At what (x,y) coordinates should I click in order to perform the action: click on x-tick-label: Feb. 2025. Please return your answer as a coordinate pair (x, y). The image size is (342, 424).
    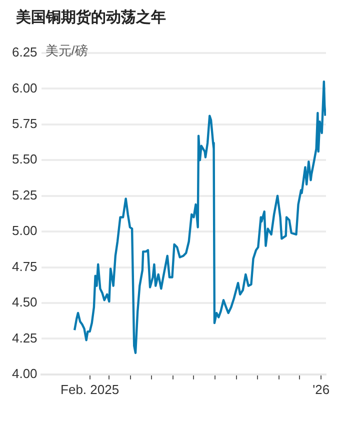
    Looking at the image, I should click on (90, 389).